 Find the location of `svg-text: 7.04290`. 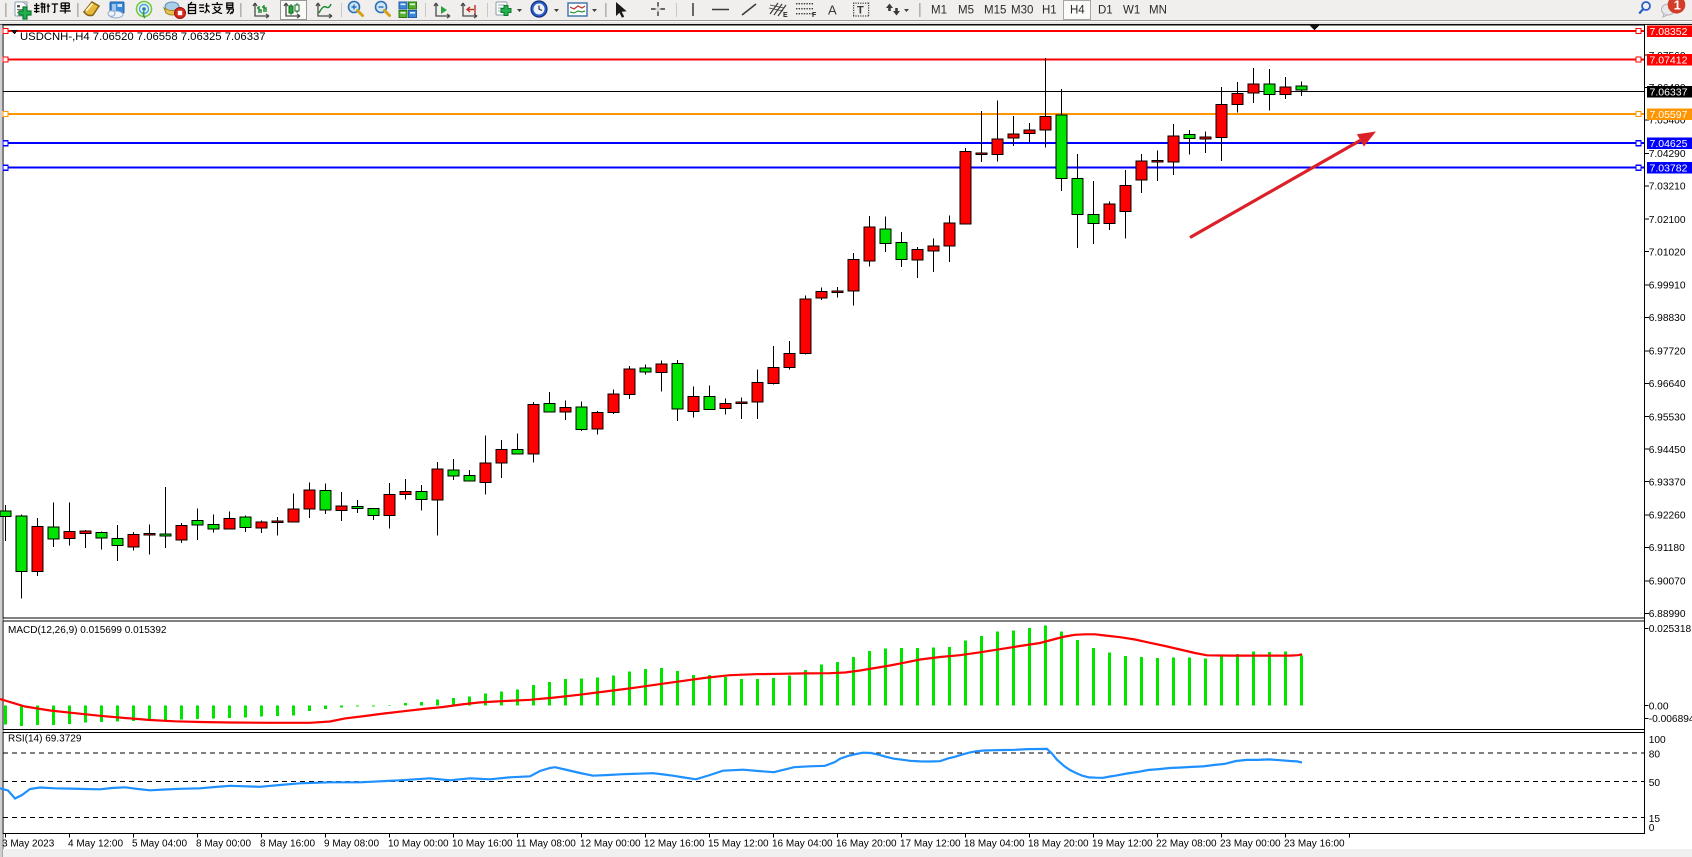

svg-text: 7.04290 is located at coordinates (1667, 154).